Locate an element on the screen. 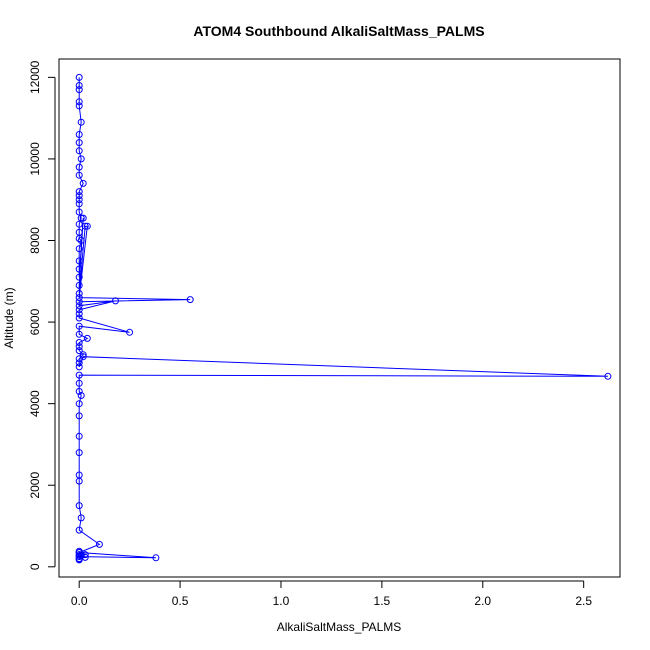 The height and width of the screenshot is (650, 650). y-tick-label: 0 is located at coordinates (35, 566).